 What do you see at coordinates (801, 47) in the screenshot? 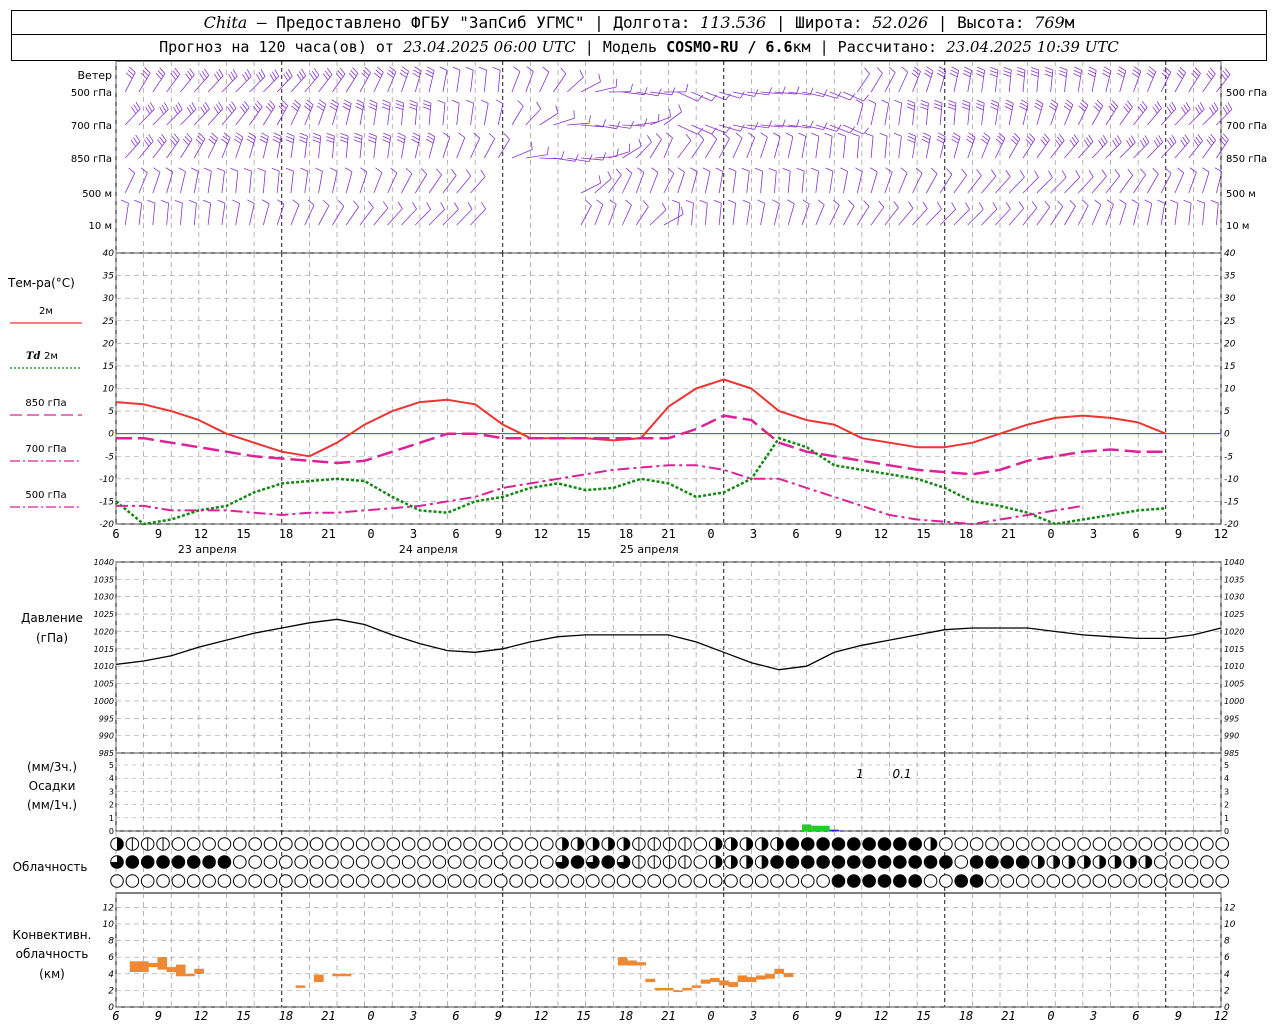
I see `model-unit: км` at bounding box center [801, 47].